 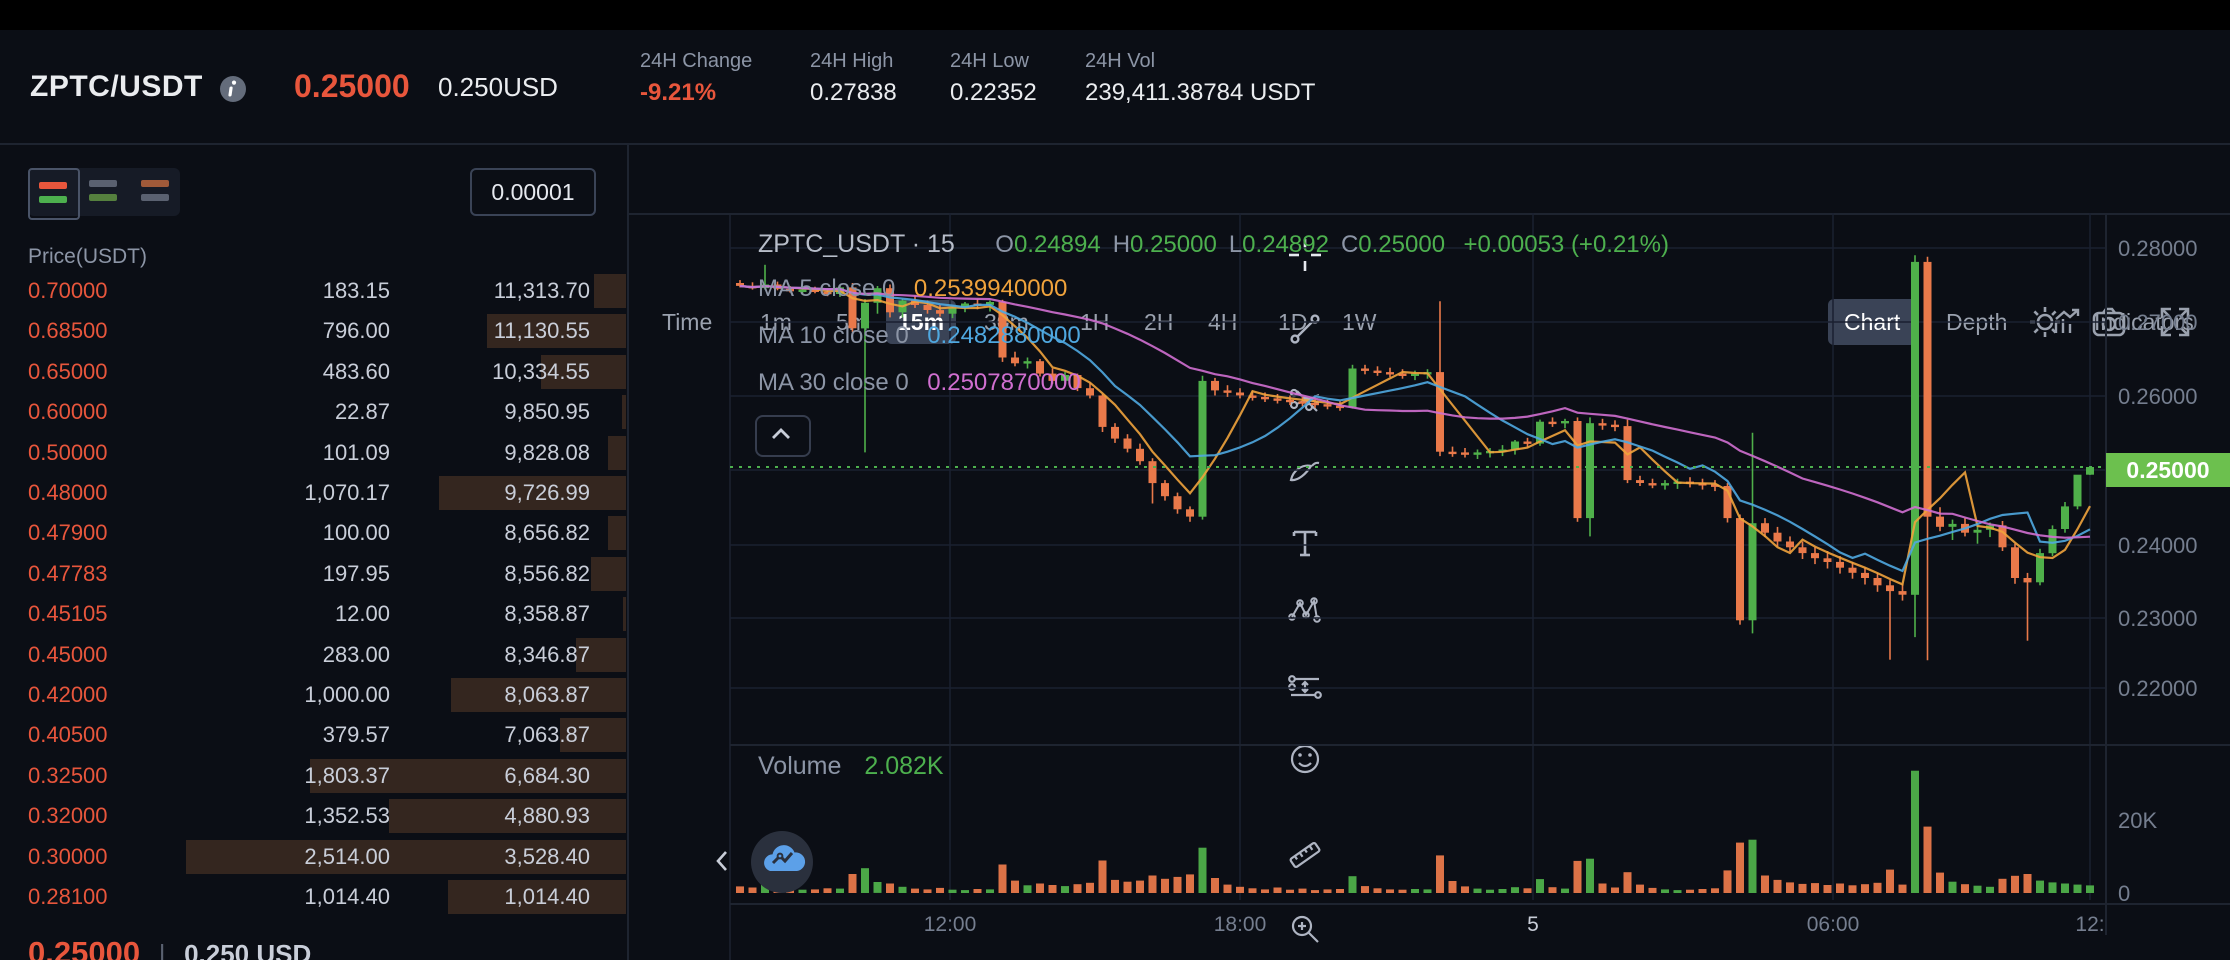 What do you see at coordinates (1305, 759) in the screenshot?
I see `emoji-icon` at bounding box center [1305, 759].